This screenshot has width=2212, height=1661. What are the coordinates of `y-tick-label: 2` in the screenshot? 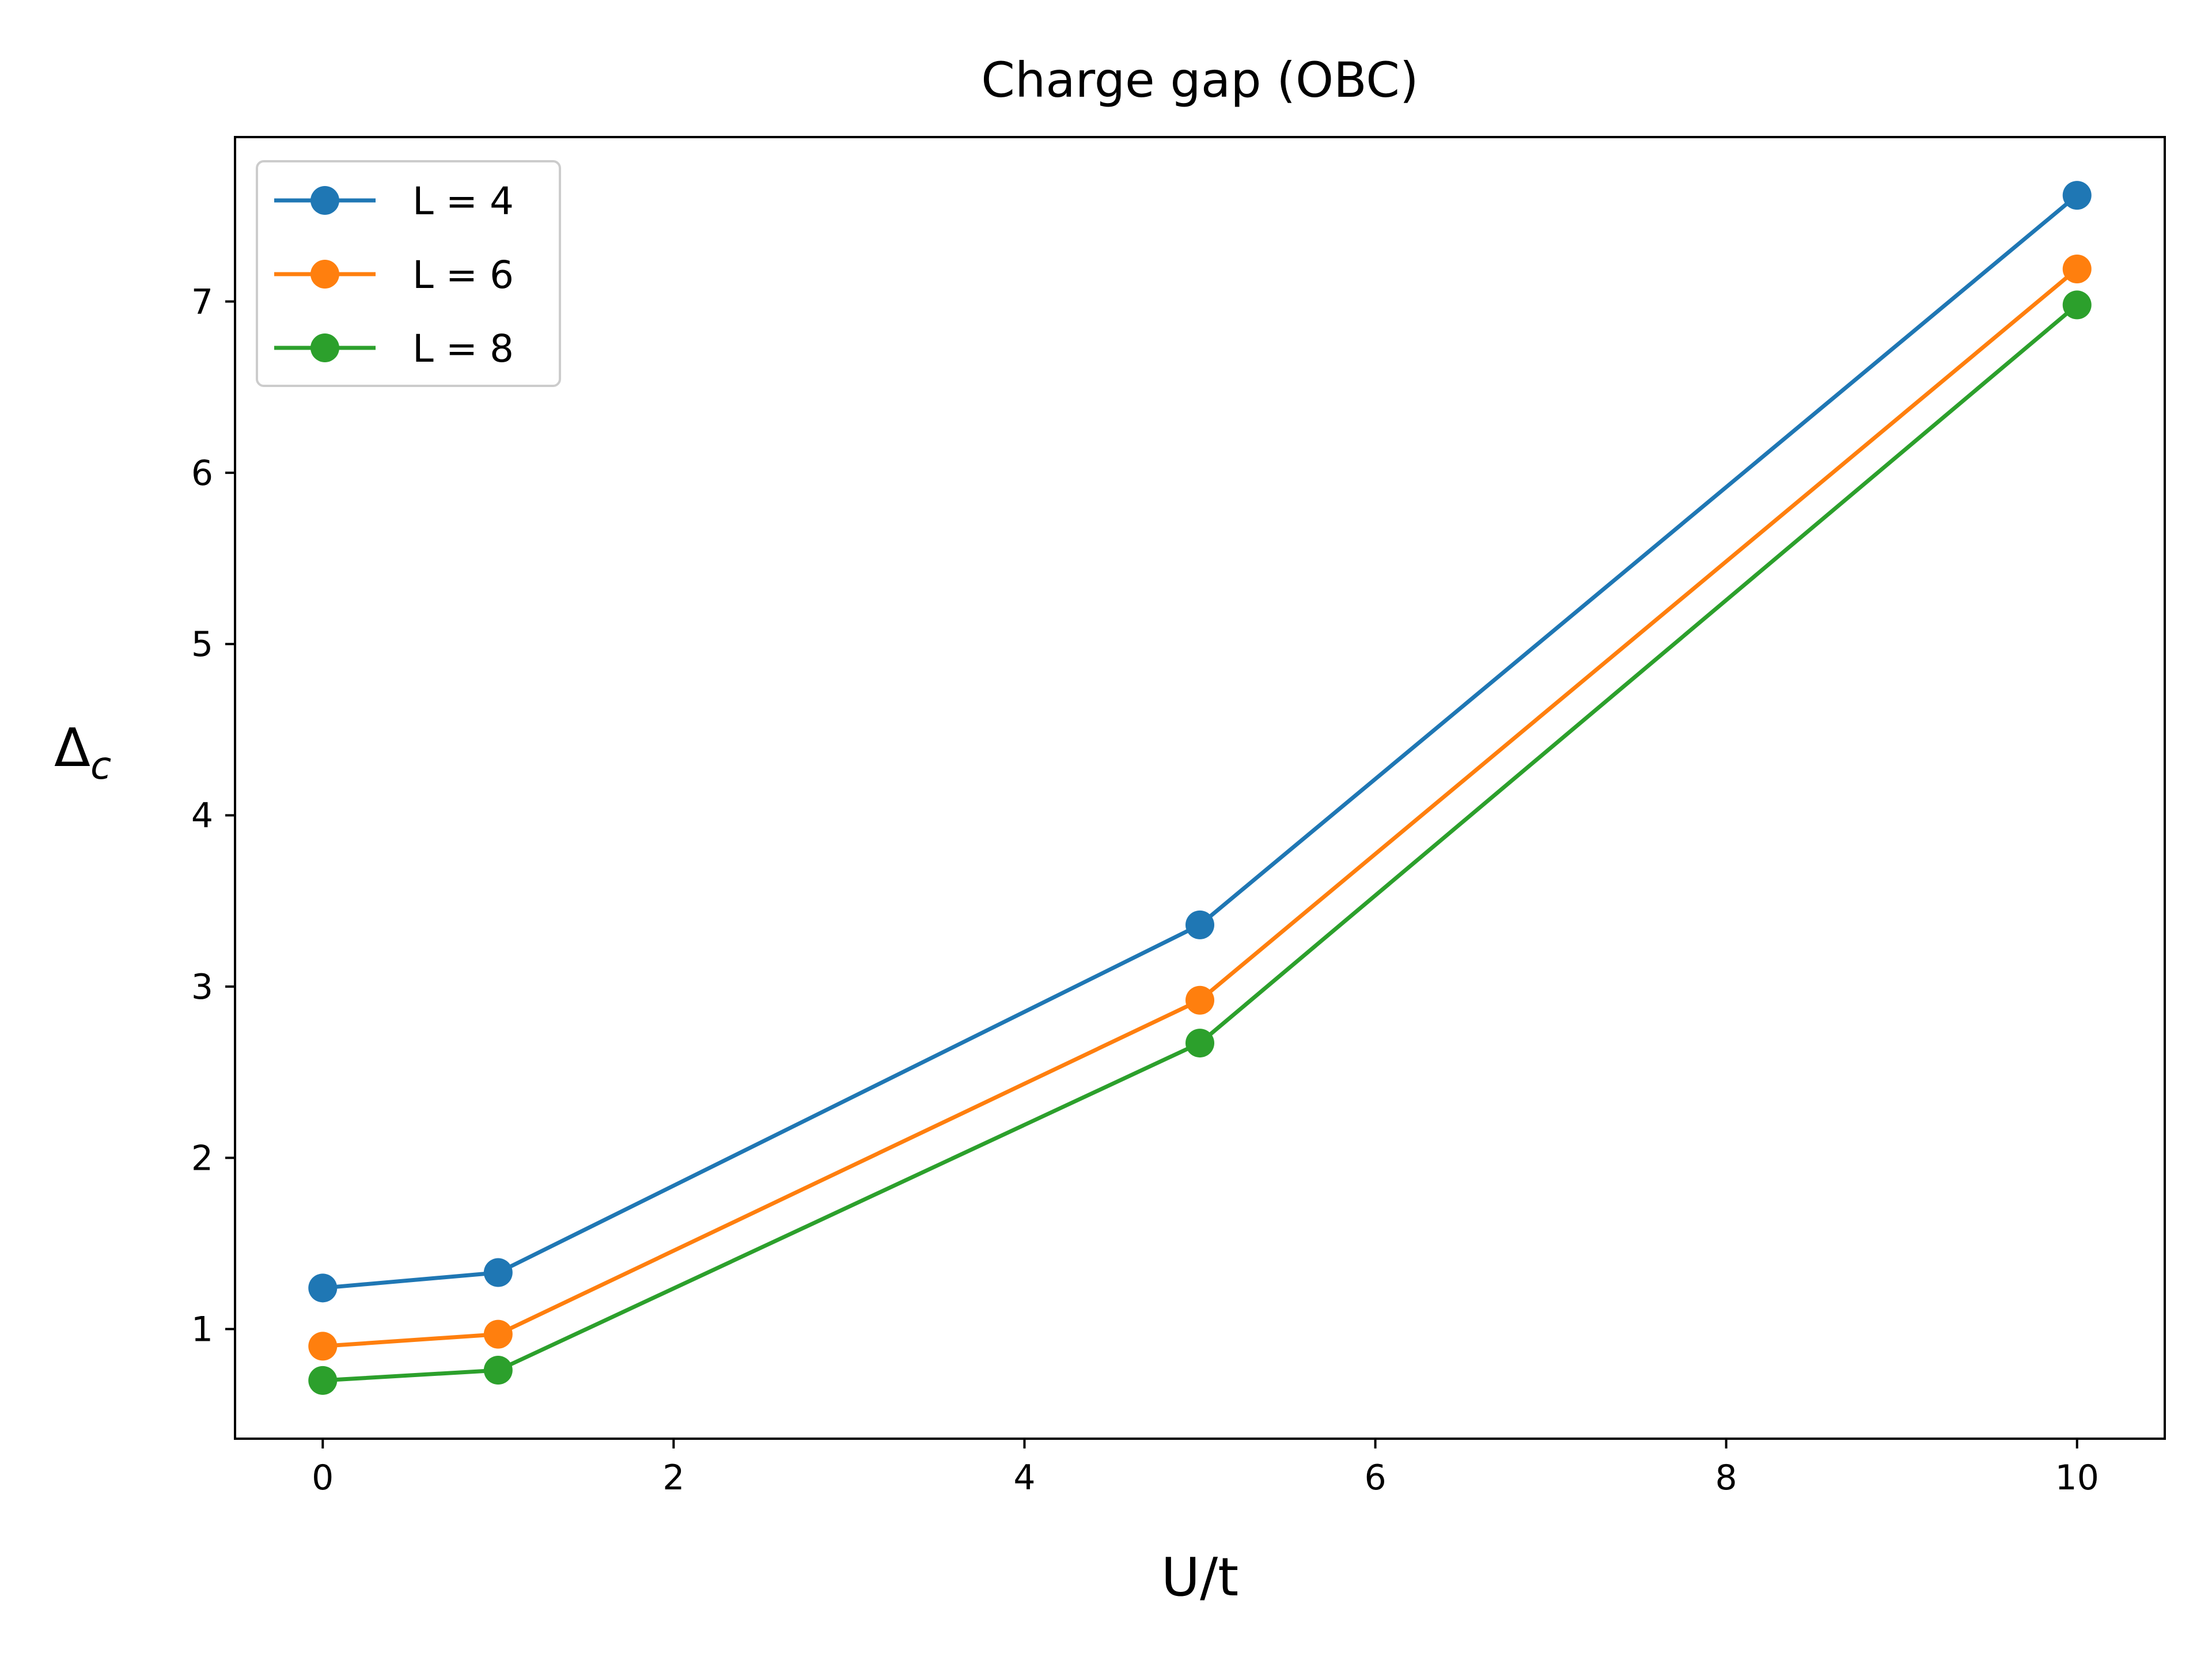 It's located at (202, 1158).